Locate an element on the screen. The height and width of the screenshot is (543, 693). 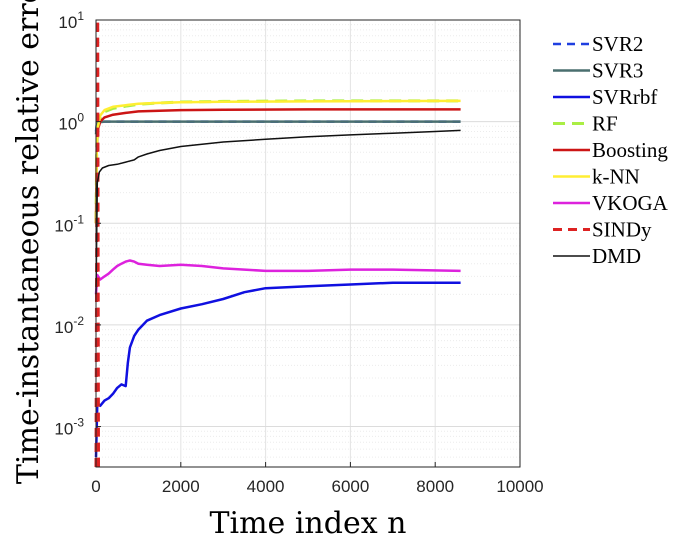
y-tick-label: 10⁻¹ is located at coordinates (69, 223).